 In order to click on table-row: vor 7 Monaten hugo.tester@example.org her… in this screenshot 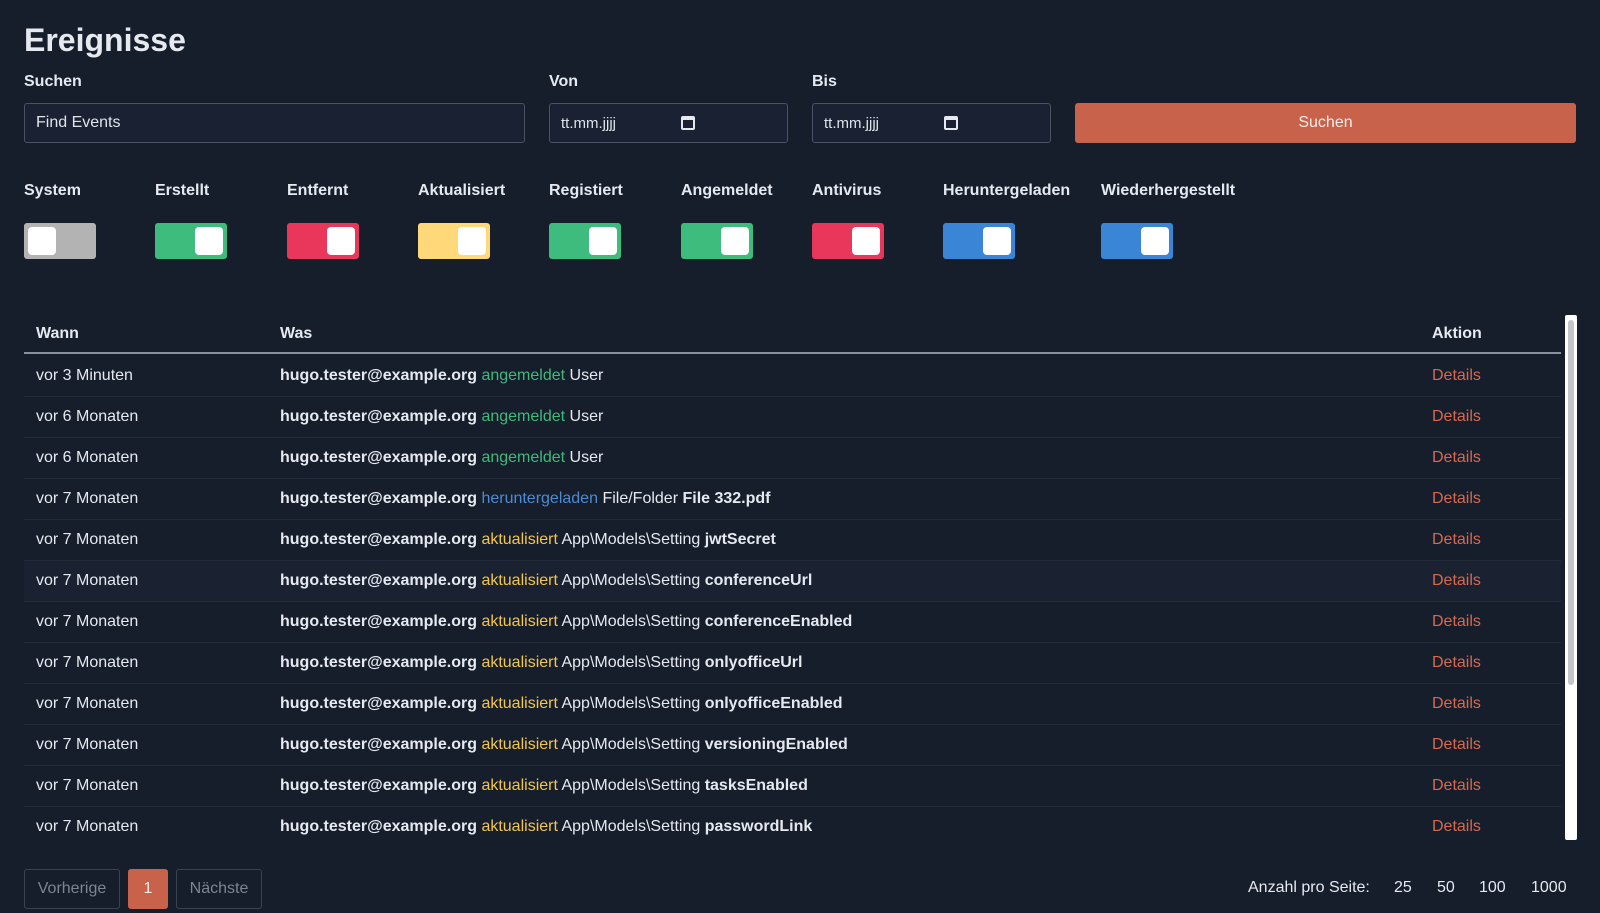, I will do `click(792, 499)`.